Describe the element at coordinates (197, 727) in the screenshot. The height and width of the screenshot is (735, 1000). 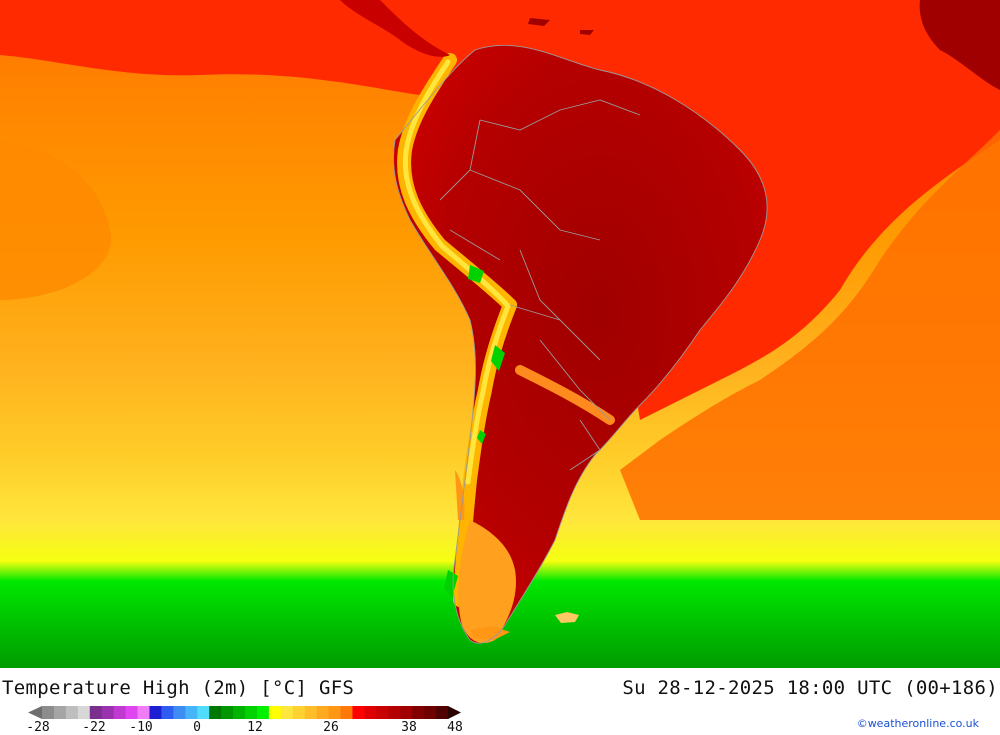
I see `scale-tick-label: 0` at that location.